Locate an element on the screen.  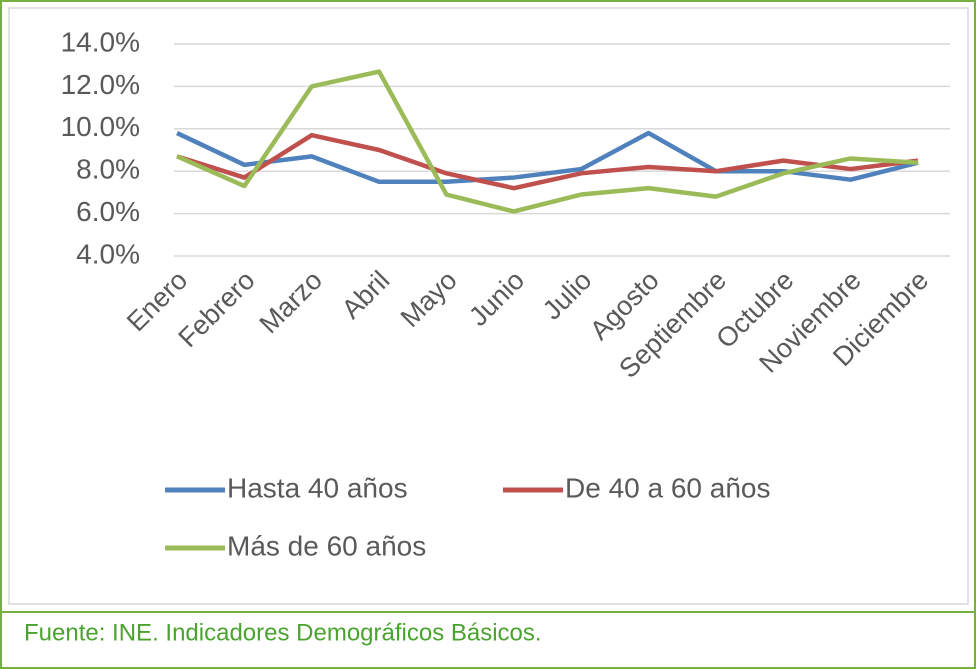
legend-label: Más de 60 años is located at coordinates (326, 545).